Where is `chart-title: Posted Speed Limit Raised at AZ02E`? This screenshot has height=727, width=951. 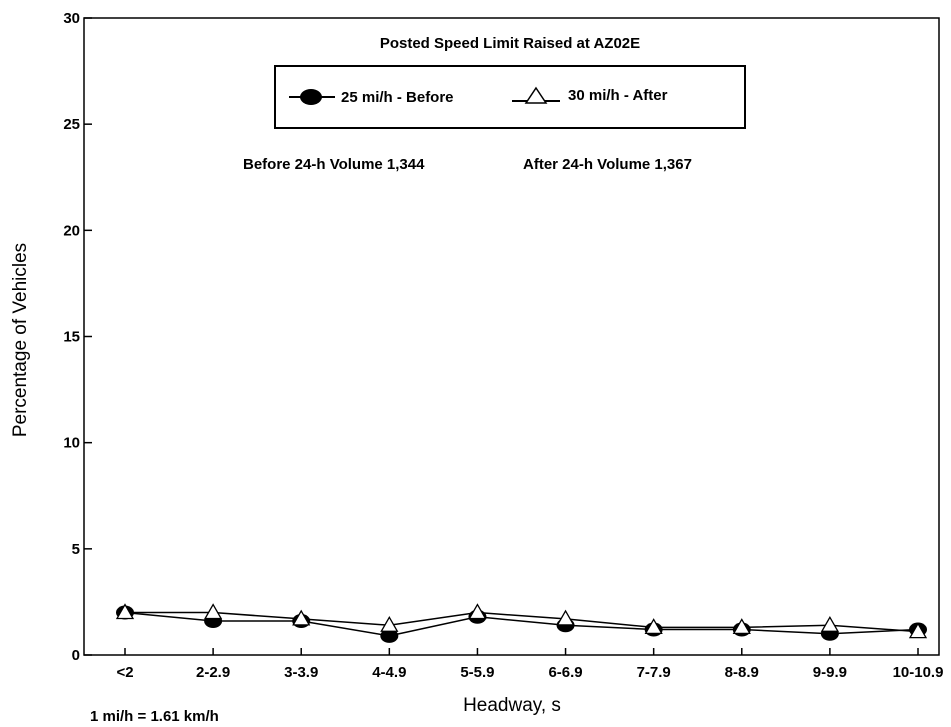 chart-title: Posted Speed Limit Raised at AZ02E is located at coordinates (510, 43).